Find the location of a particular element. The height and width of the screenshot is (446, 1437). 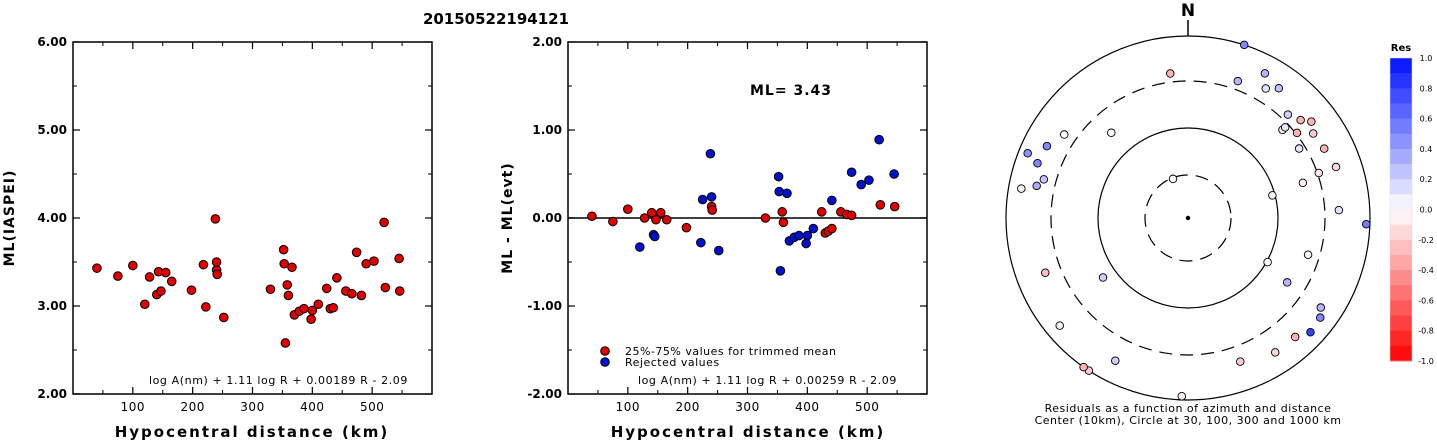

x-tick-label: 100 is located at coordinates (133, 407).